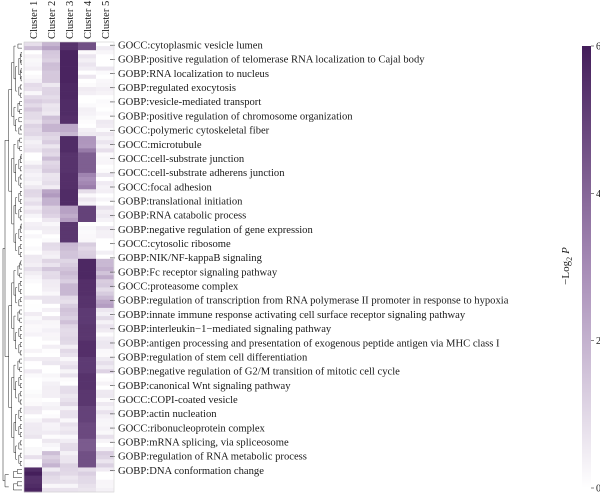 This screenshot has height=497, width=600. Describe the element at coordinates (191, 471) in the screenshot. I see `term-label: GOBP:DNA conformation change` at that location.